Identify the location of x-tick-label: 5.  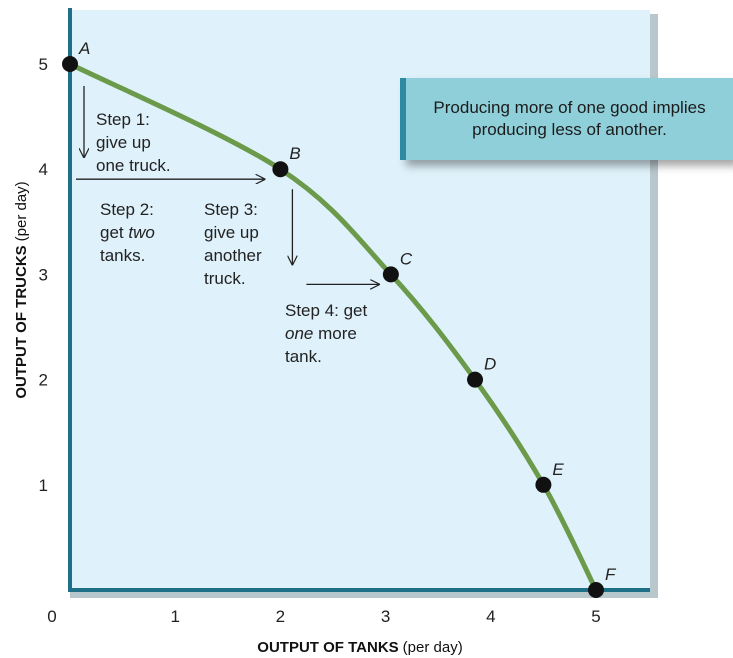
(595, 616).